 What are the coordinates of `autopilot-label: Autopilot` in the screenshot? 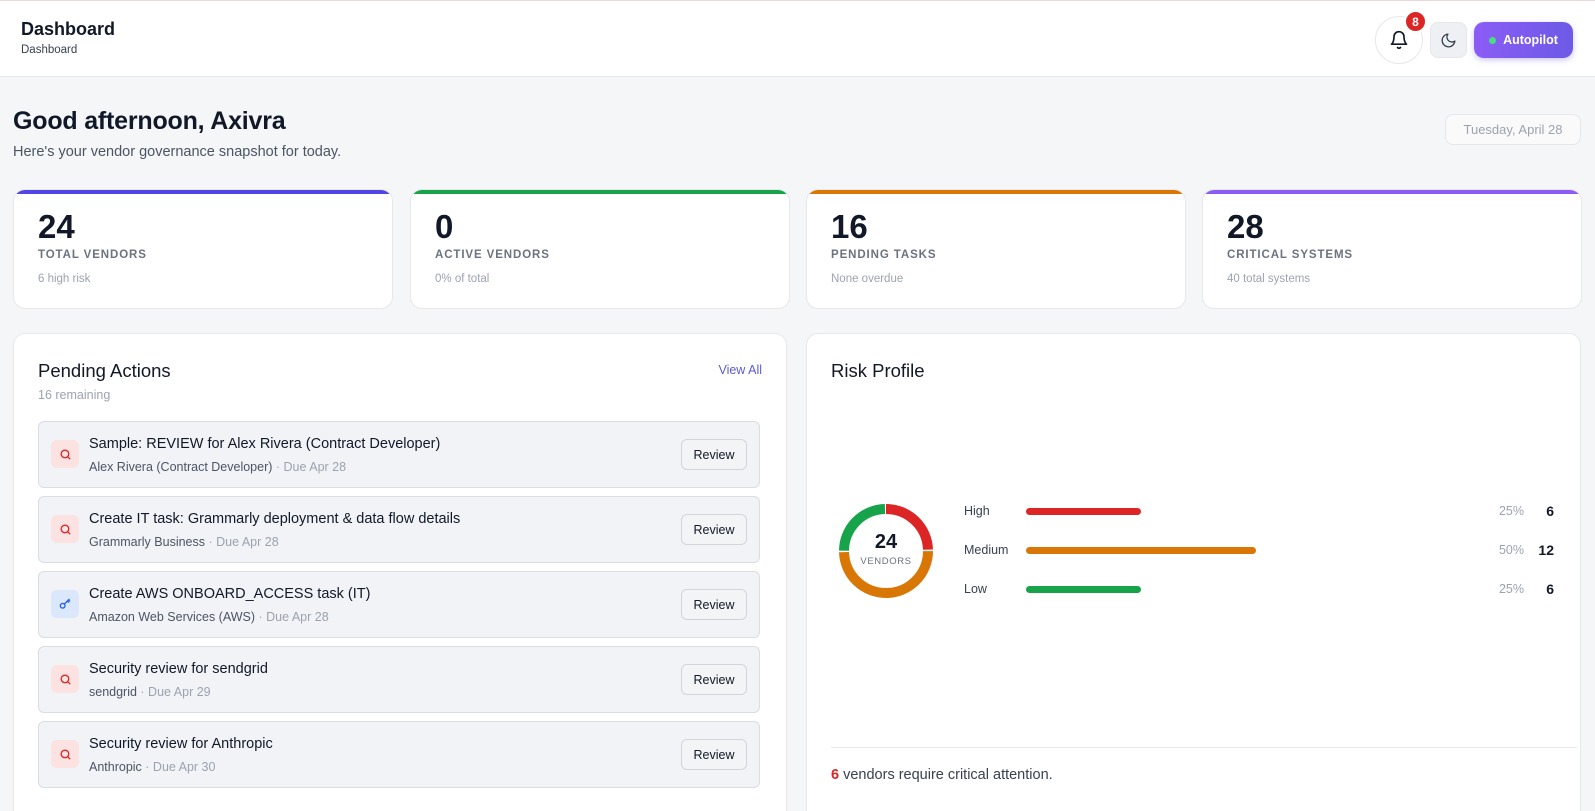 It's located at (1530, 40).